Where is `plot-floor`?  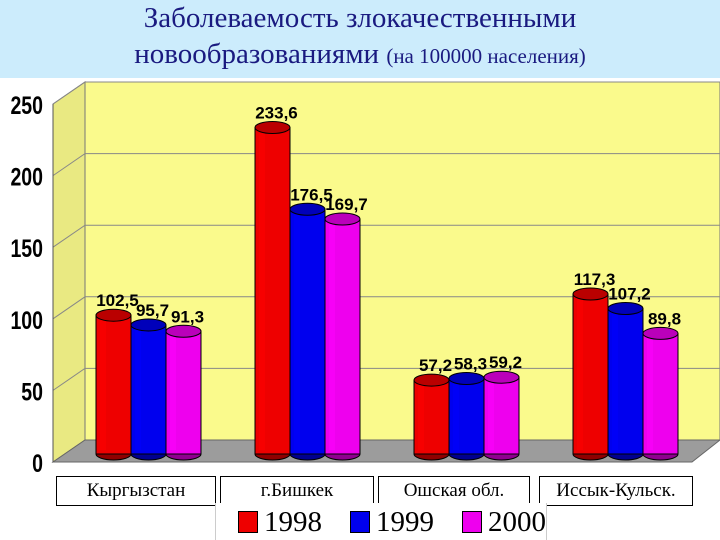
plot-floor is located at coordinates (385, 451).